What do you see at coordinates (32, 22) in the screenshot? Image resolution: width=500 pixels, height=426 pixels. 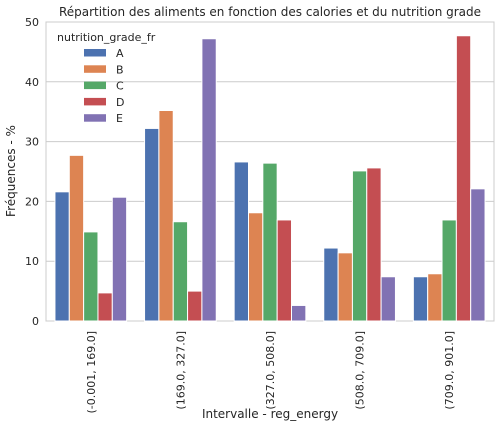 I see `y-tick-label: 50` at bounding box center [32, 22].